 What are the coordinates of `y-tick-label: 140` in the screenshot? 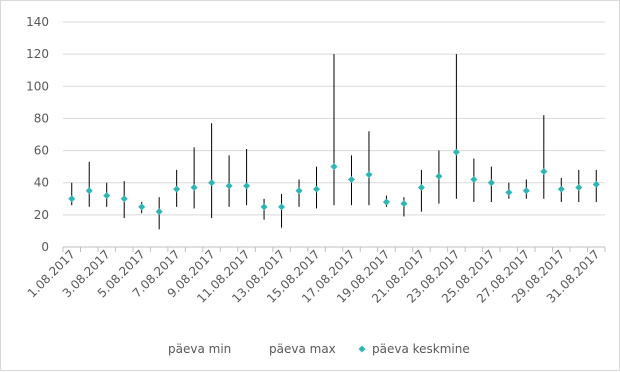 It's located at (37, 22).